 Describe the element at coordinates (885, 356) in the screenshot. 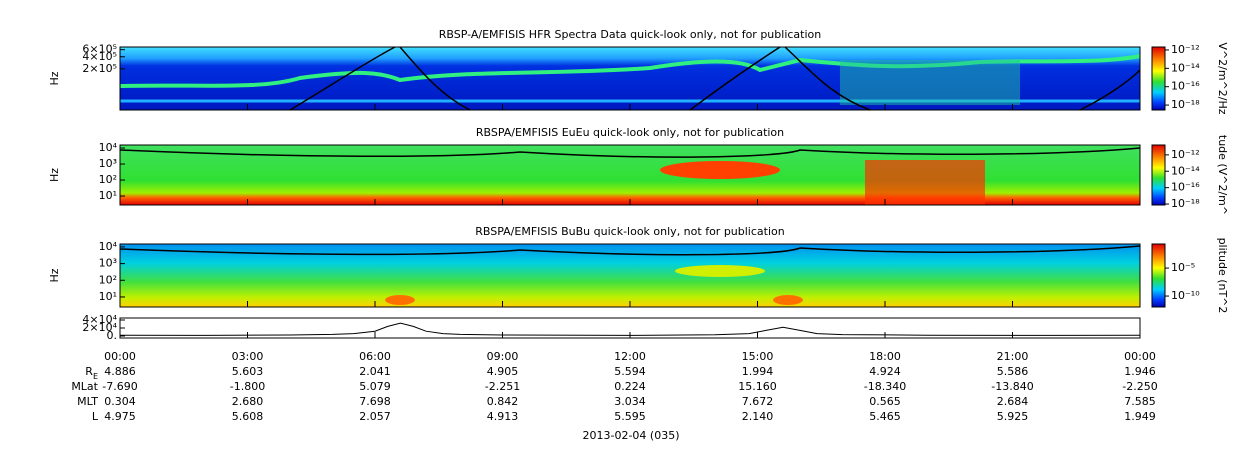

I see `x-tick-label: 18:00` at that location.